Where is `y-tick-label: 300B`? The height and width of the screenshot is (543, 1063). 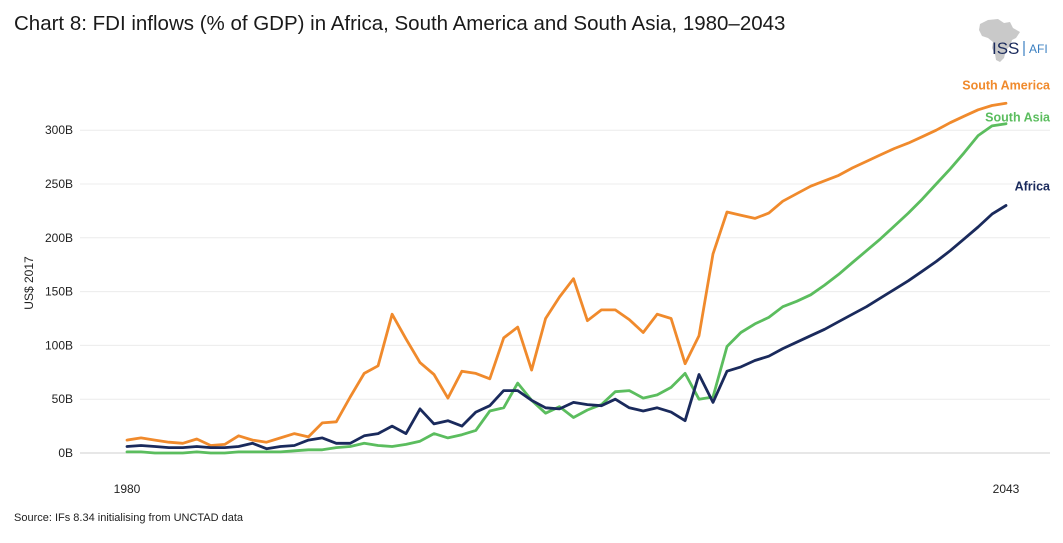 y-tick-label: 300B is located at coordinates (59, 130).